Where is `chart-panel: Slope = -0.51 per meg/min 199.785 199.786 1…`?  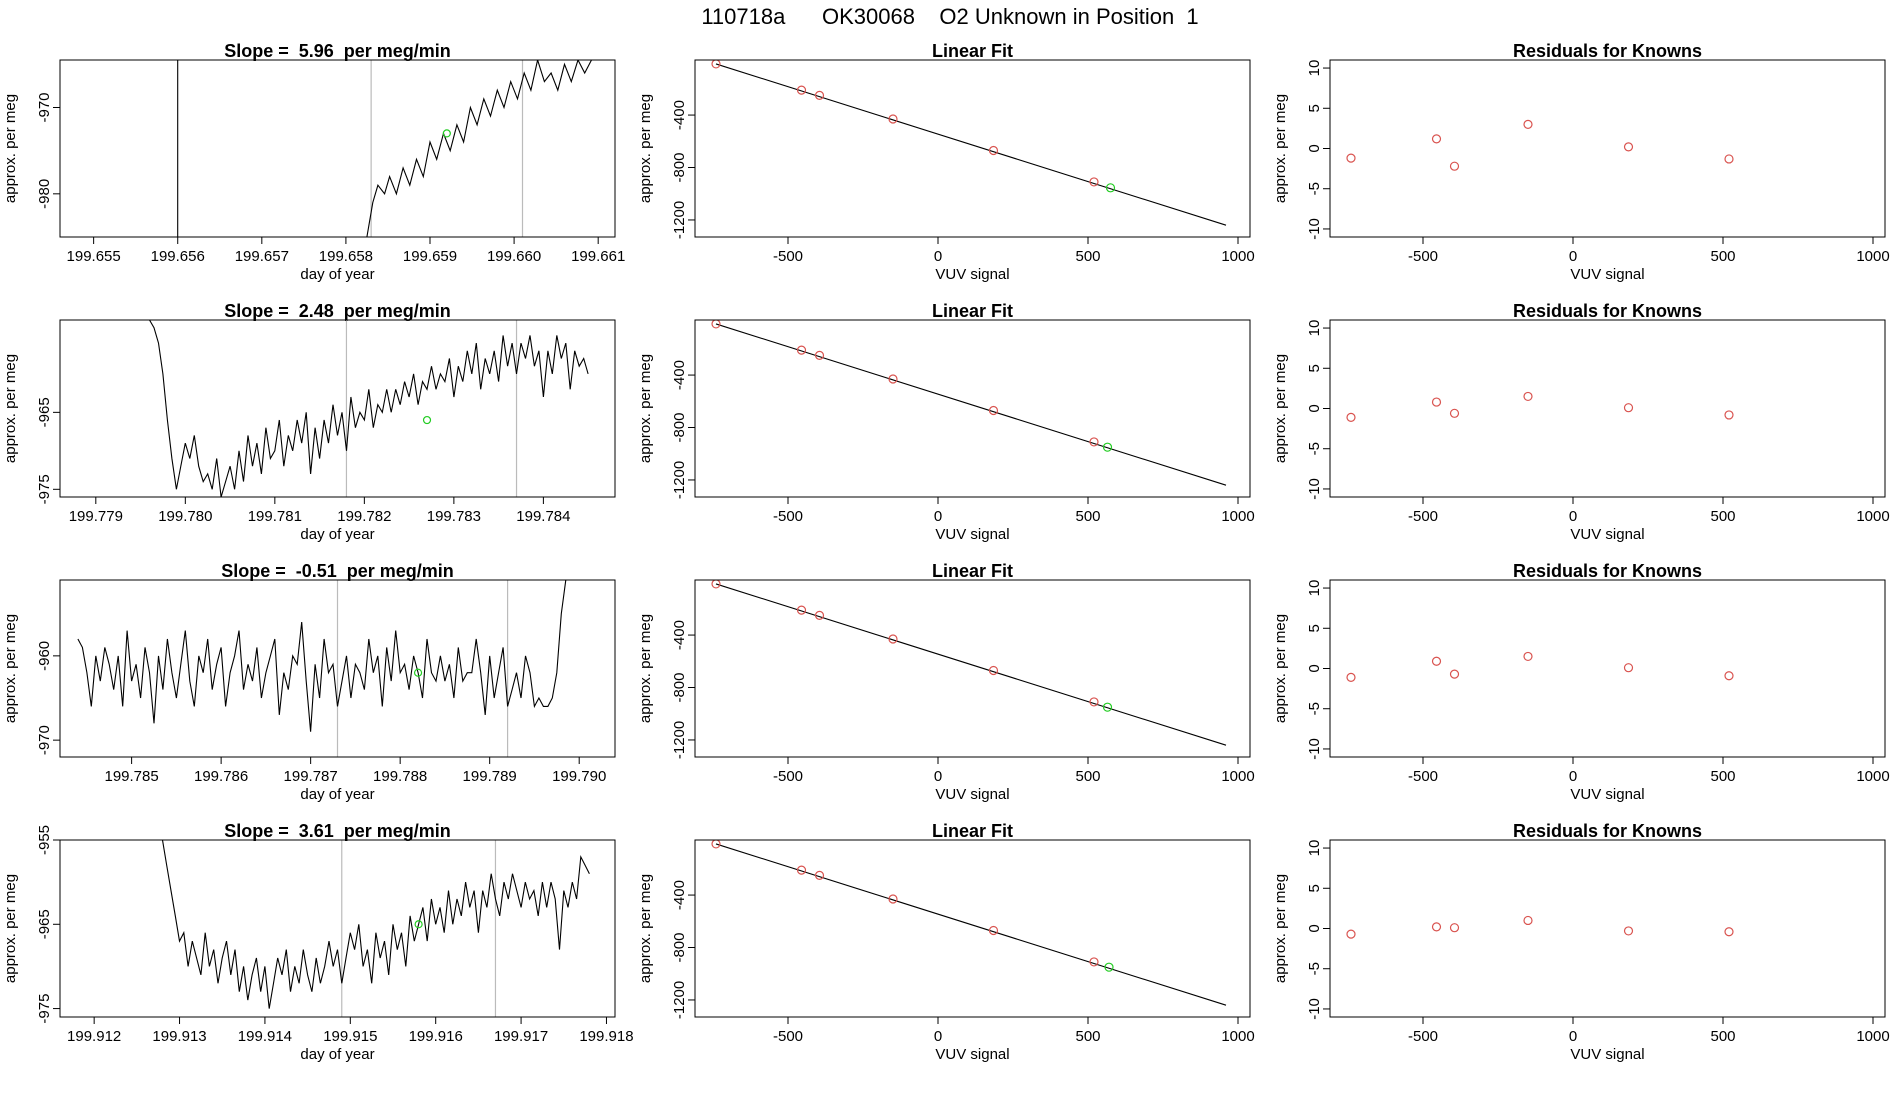 chart-panel: Slope = -0.51 per meg/min 199.785 199.786 1… is located at coordinates (309, 682).